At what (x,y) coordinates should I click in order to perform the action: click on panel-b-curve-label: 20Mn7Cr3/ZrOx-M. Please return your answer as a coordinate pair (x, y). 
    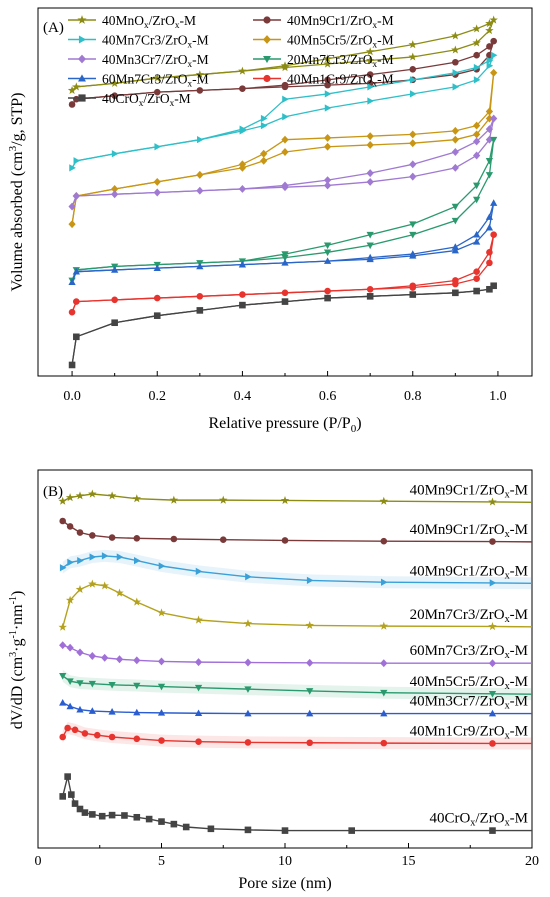
    Looking at the image, I should click on (469, 616).